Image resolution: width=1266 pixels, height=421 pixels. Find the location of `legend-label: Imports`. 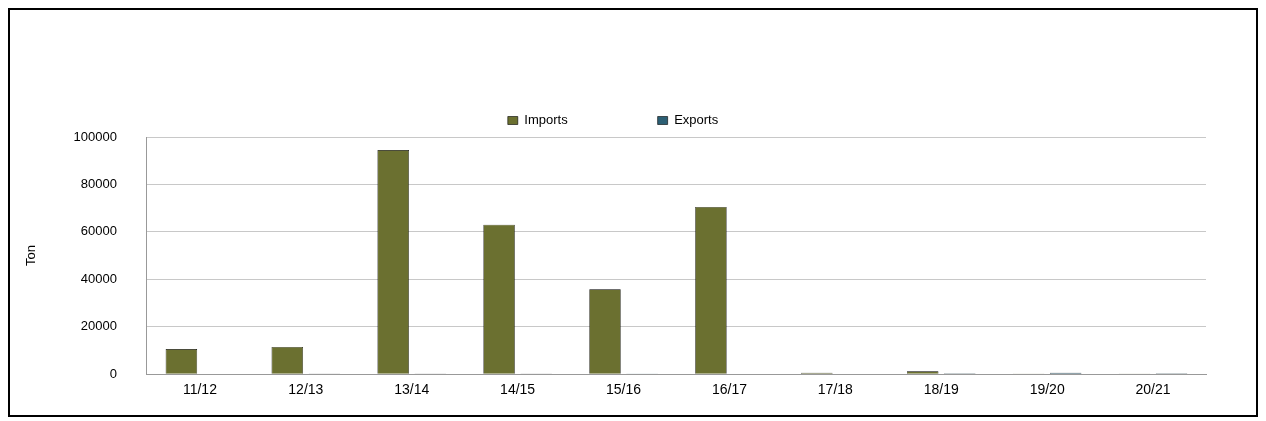

legend-label: Imports is located at coordinates (546, 120).